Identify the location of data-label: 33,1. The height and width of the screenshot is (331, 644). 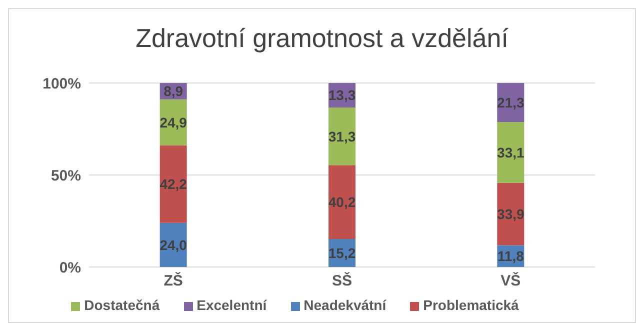
(511, 152).